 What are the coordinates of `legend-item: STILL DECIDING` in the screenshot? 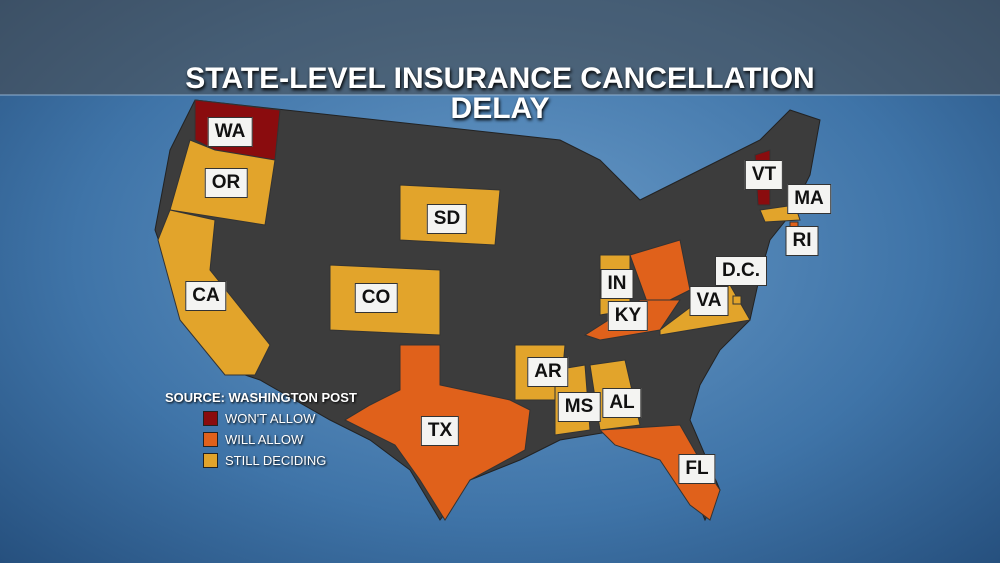 It's located at (280, 460).